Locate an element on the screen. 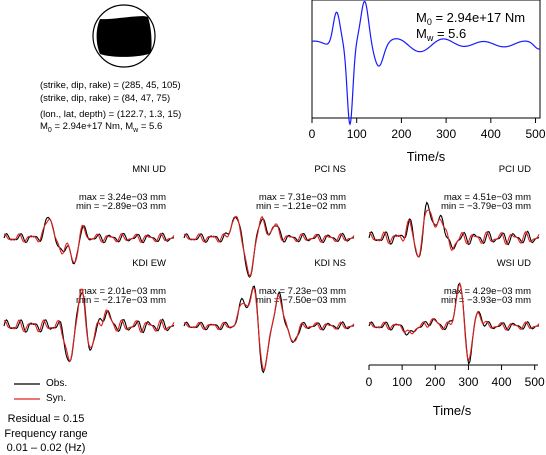 The image size is (546, 455). station-label: PCI NS is located at coordinates (330, 169).